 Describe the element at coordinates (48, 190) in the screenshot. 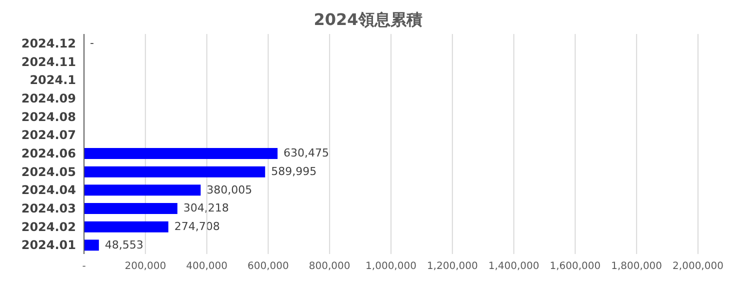

I see `y-tick-label: 2024.04` at that location.